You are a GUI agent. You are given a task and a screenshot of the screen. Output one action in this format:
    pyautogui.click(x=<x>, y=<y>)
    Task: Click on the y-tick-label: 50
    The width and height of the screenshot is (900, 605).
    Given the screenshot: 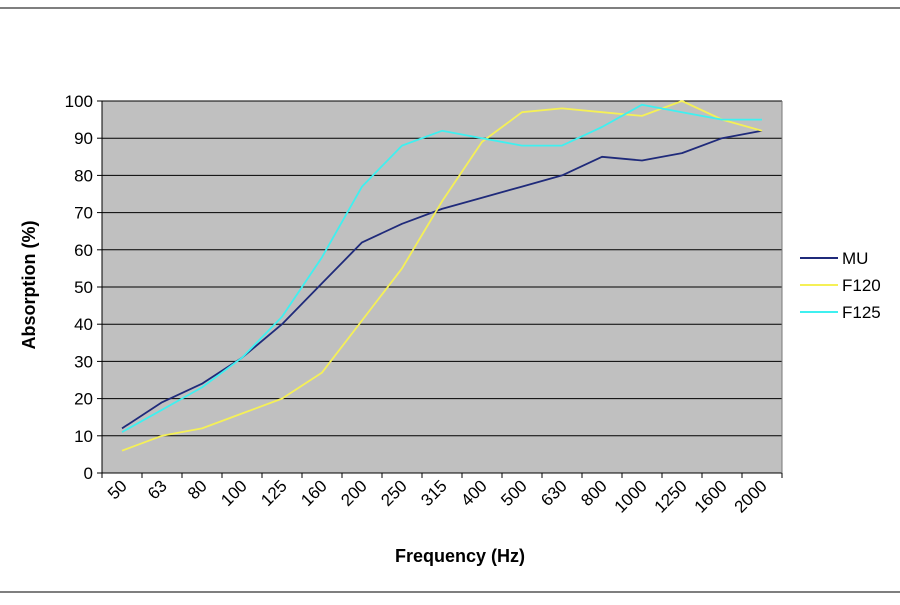 What is the action you would take?
    pyautogui.click(x=83, y=287)
    